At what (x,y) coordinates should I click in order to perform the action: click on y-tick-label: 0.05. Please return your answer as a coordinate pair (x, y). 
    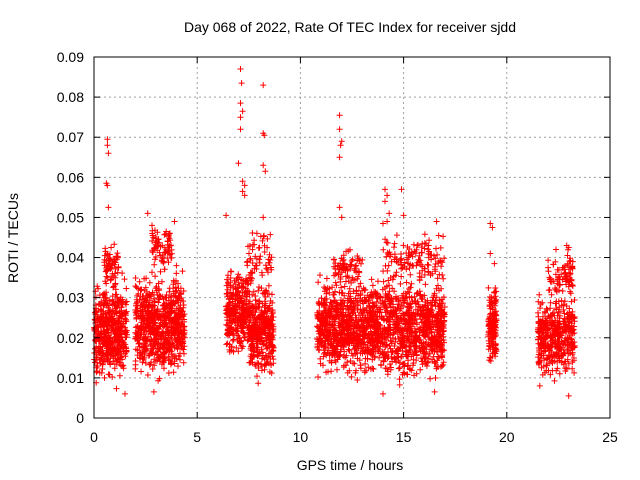
    Looking at the image, I should click on (70, 217).